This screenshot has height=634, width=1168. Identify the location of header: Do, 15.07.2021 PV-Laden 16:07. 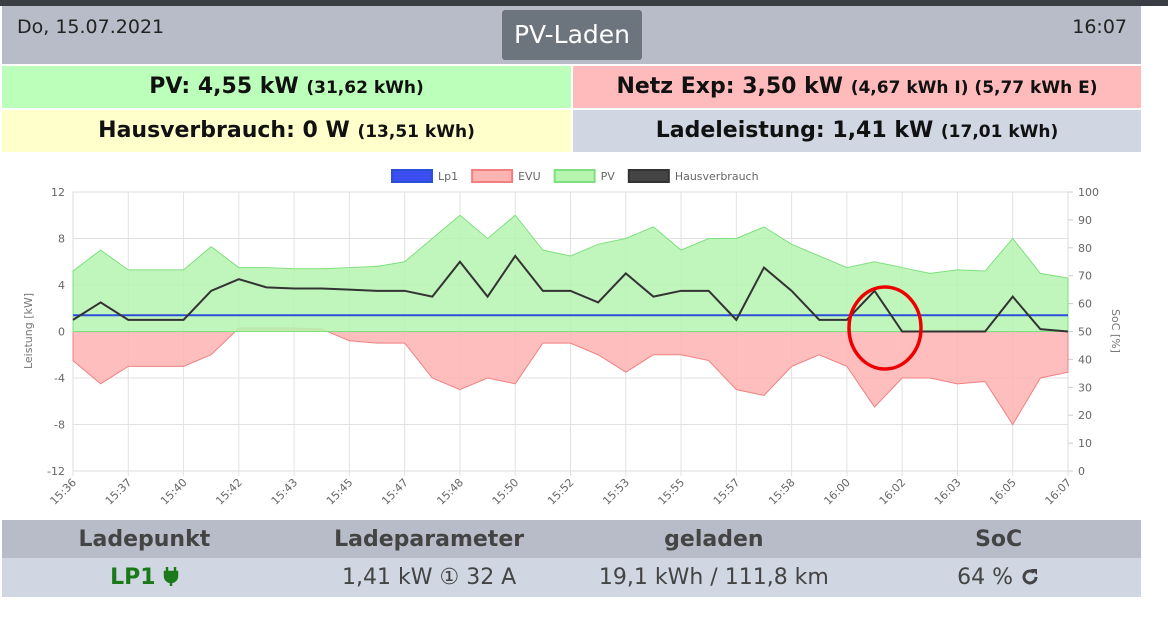
(571, 35).